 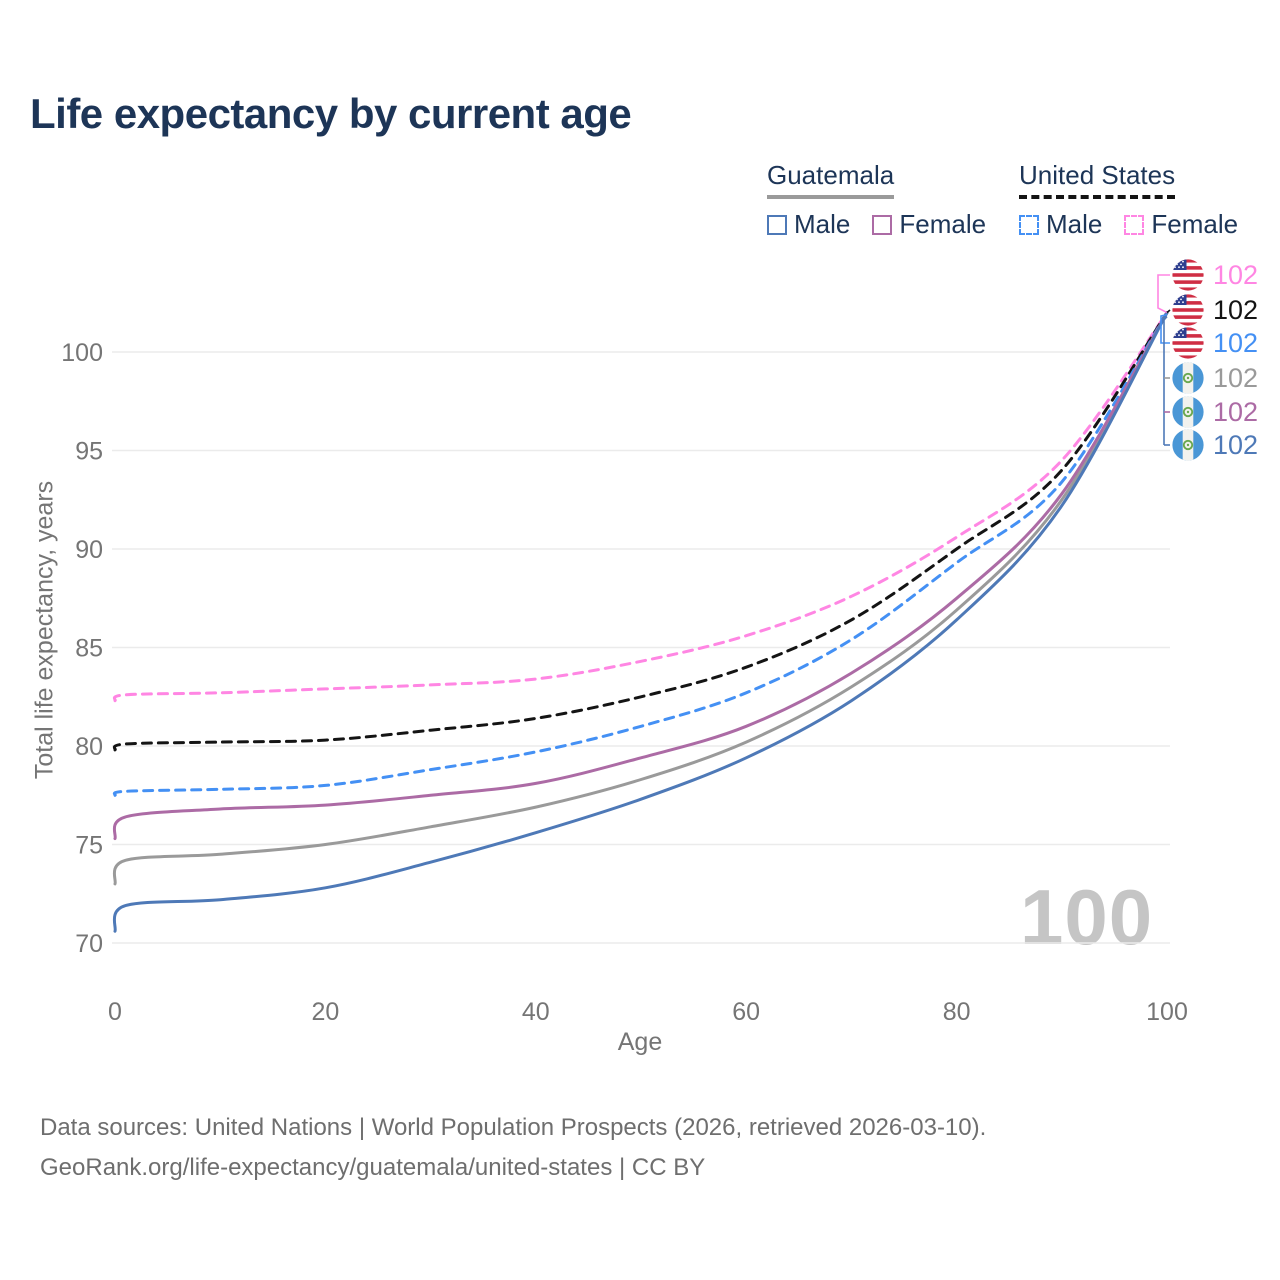 I want to click on end-label-united-states-male: 102, so click(x=1215, y=343).